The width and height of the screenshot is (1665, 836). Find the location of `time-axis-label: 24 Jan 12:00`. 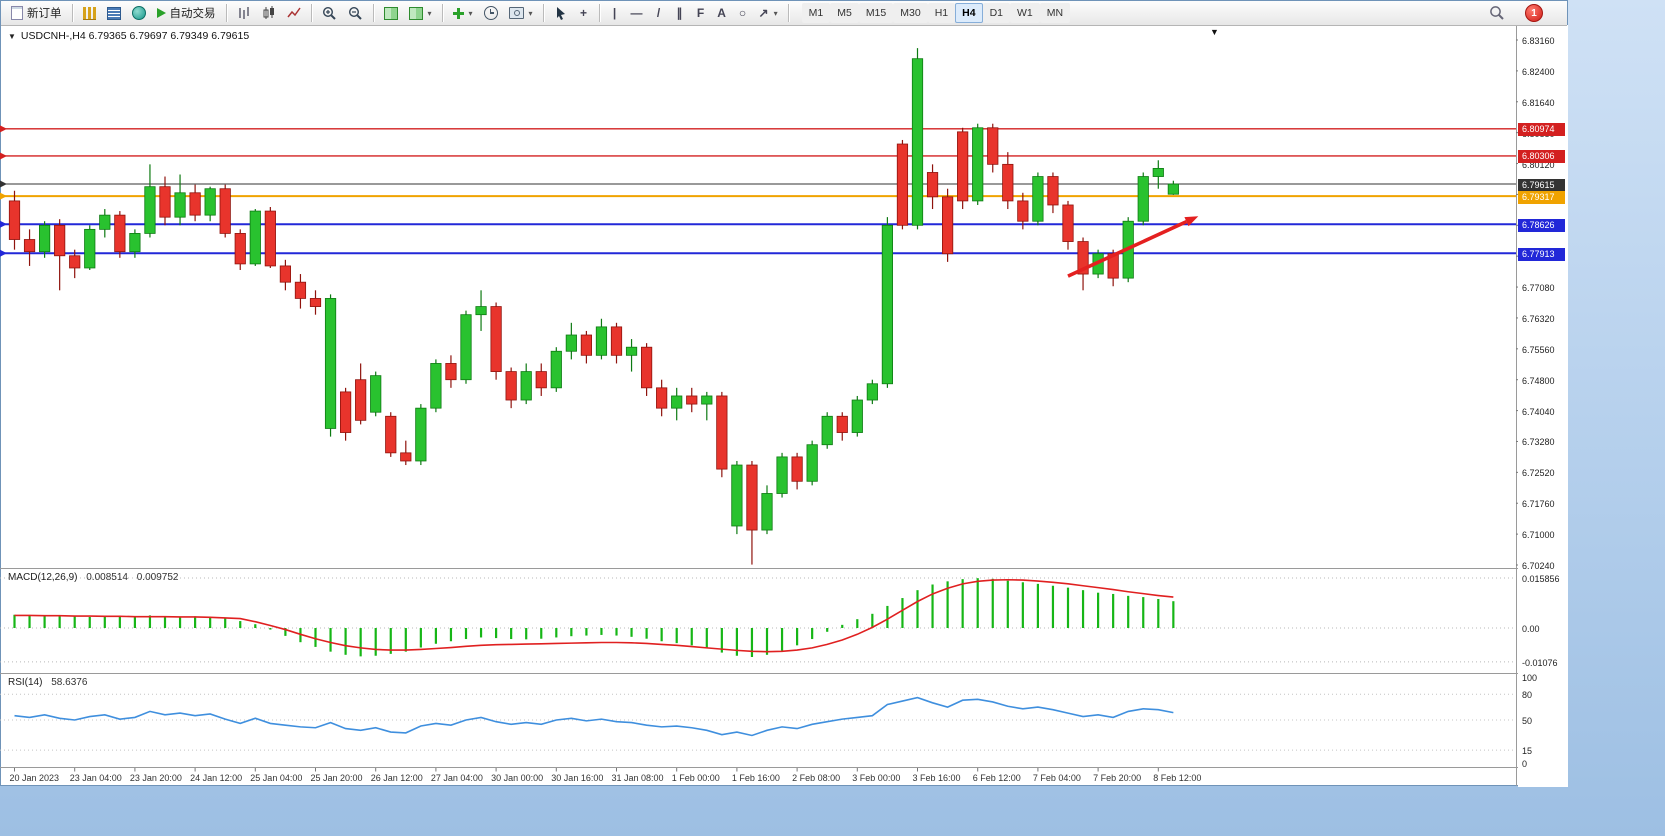

time-axis-label: 24 Jan 12:00 is located at coordinates (216, 778).